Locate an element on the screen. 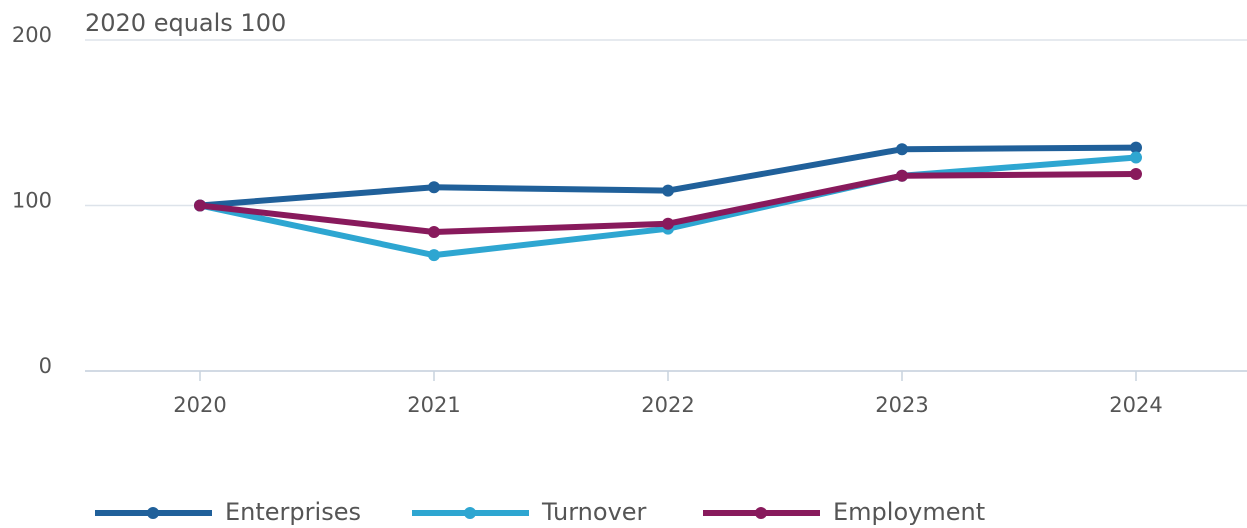 The width and height of the screenshot is (1247, 528). chart-title: 2020 equals 100 is located at coordinates (185, 23).